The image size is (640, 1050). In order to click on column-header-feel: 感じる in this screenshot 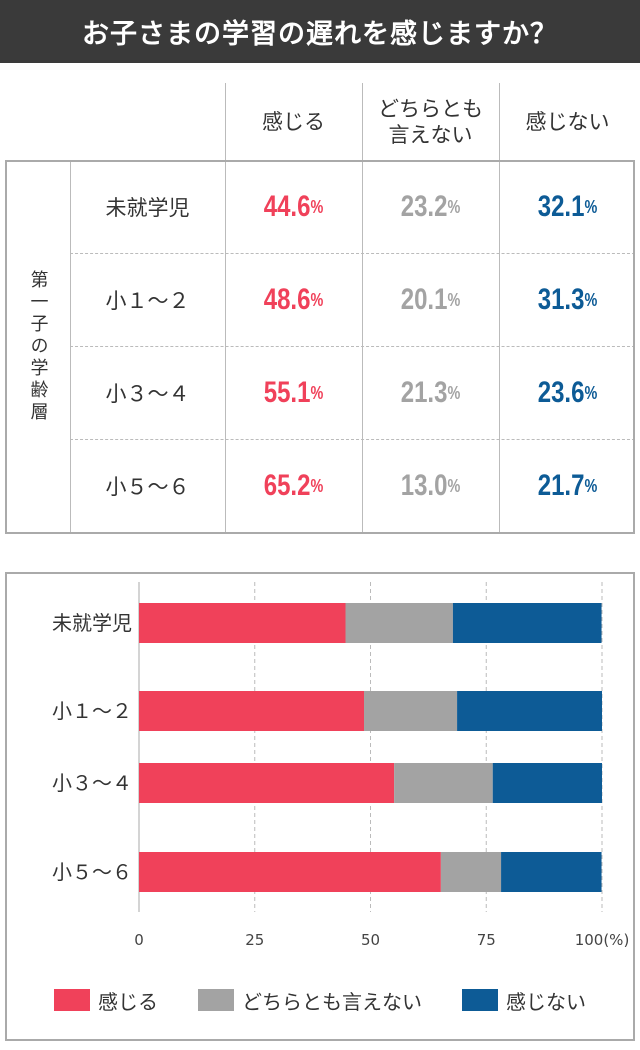, I will do `click(293, 121)`.